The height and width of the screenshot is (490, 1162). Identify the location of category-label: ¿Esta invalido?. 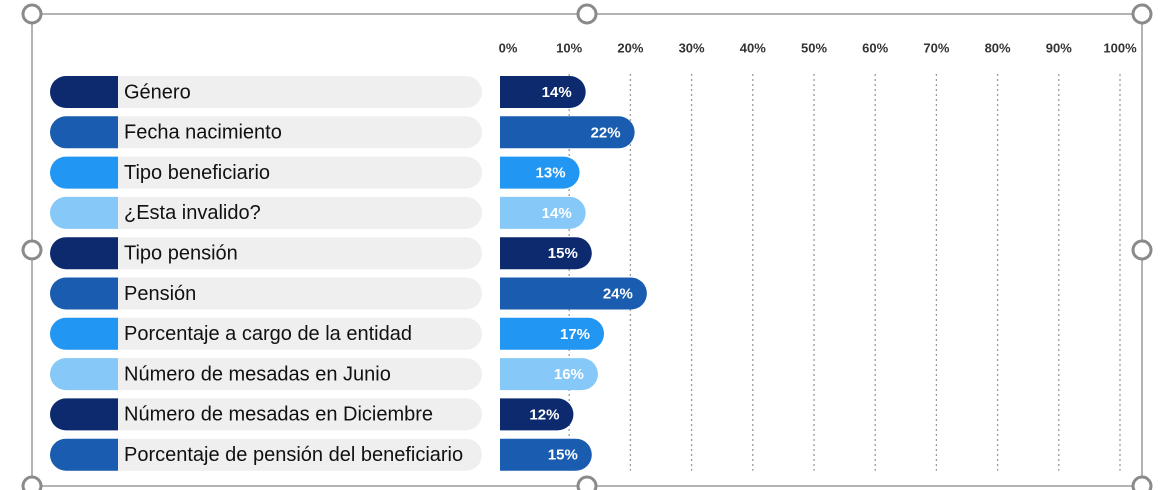
(192, 213).